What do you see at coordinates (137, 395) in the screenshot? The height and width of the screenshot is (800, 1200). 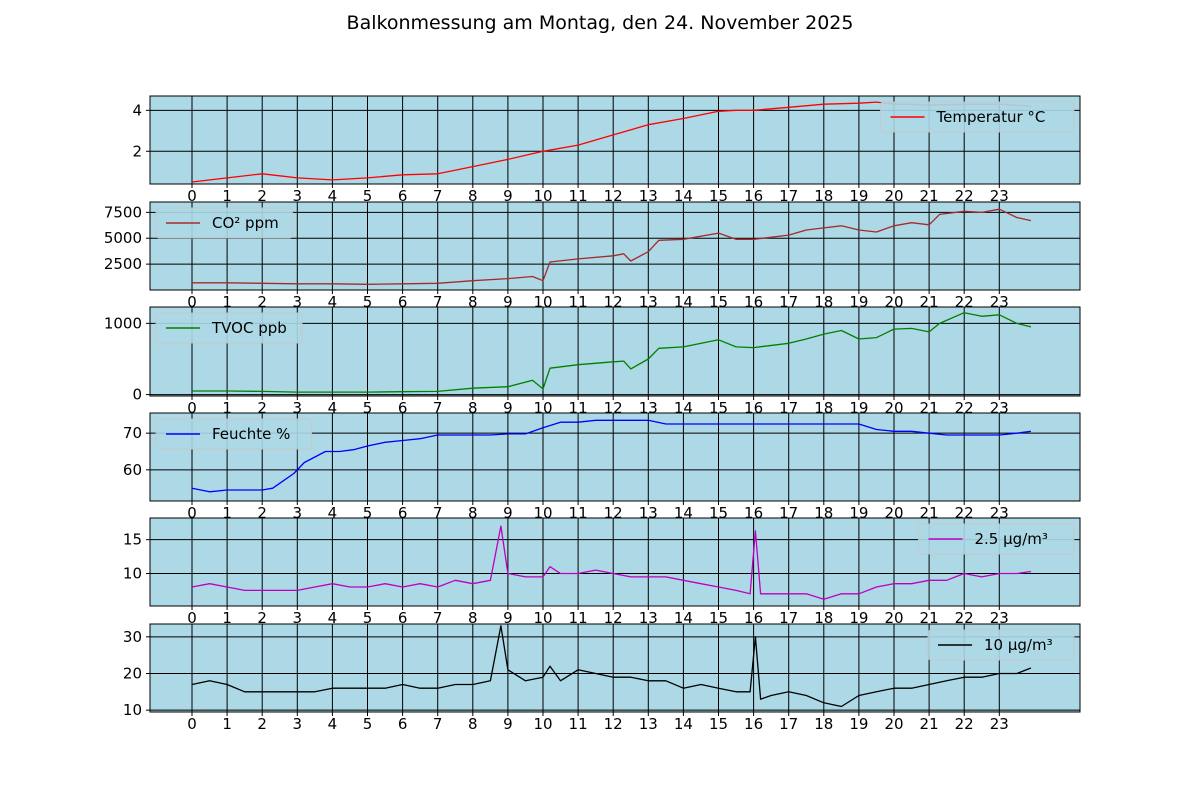 I see `y-tick-label: 0` at bounding box center [137, 395].